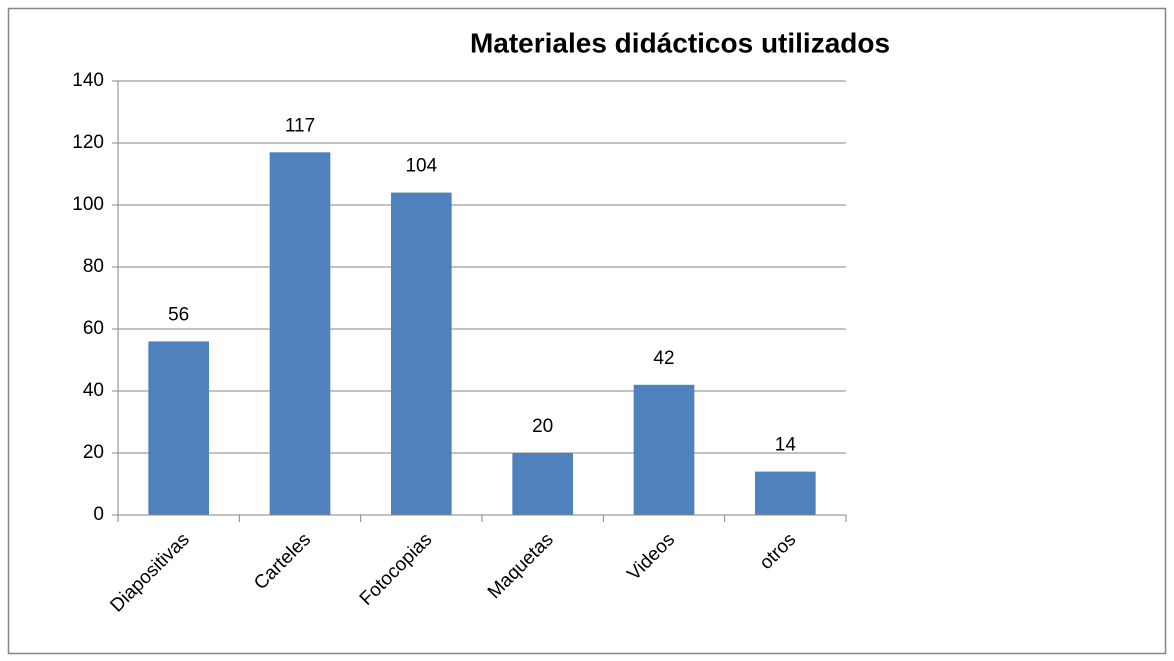  I want to click on data-label: 20, so click(542, 426).